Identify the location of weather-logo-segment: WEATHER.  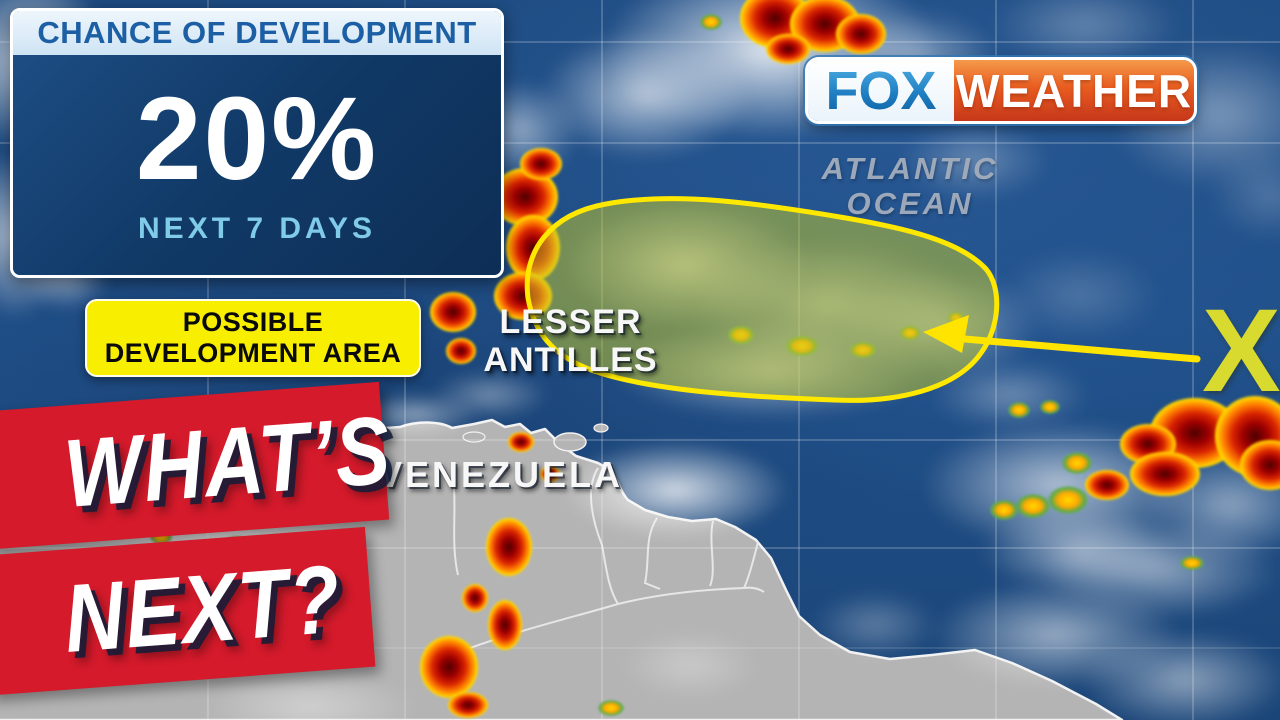
(1074, 90).